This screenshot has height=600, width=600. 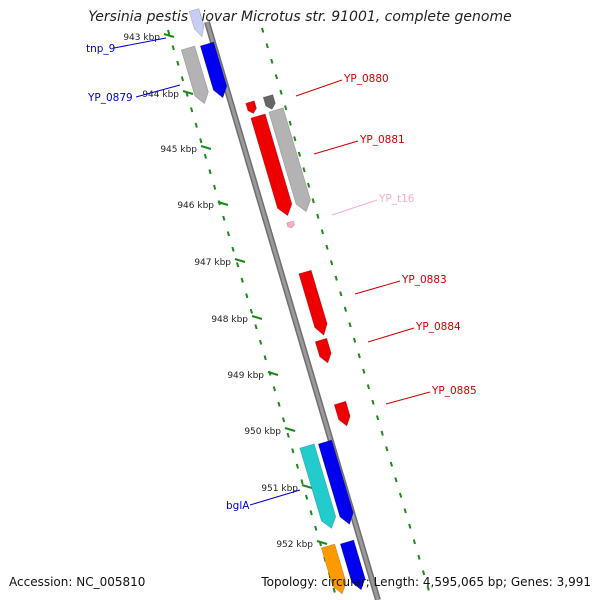 What do you see at coordinates (279, 489) in the screenshot?
I see `ruler-label: 951 kbp` at bounding box center [279, 489].